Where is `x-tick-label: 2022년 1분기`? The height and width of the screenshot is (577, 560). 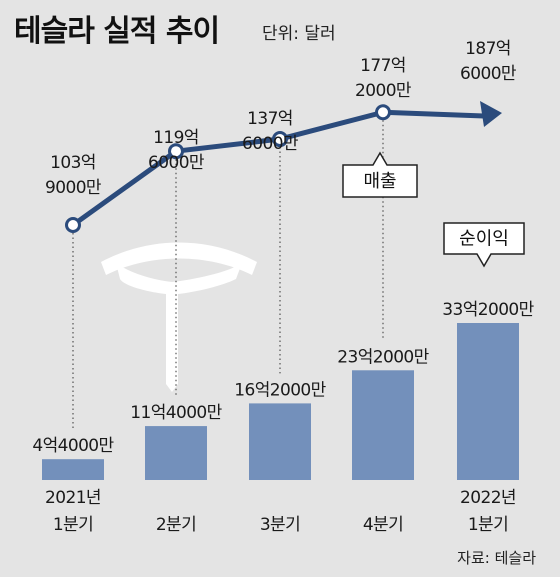
x-tick-label: 2022년 1분기 is located at coordinates (488, 511).